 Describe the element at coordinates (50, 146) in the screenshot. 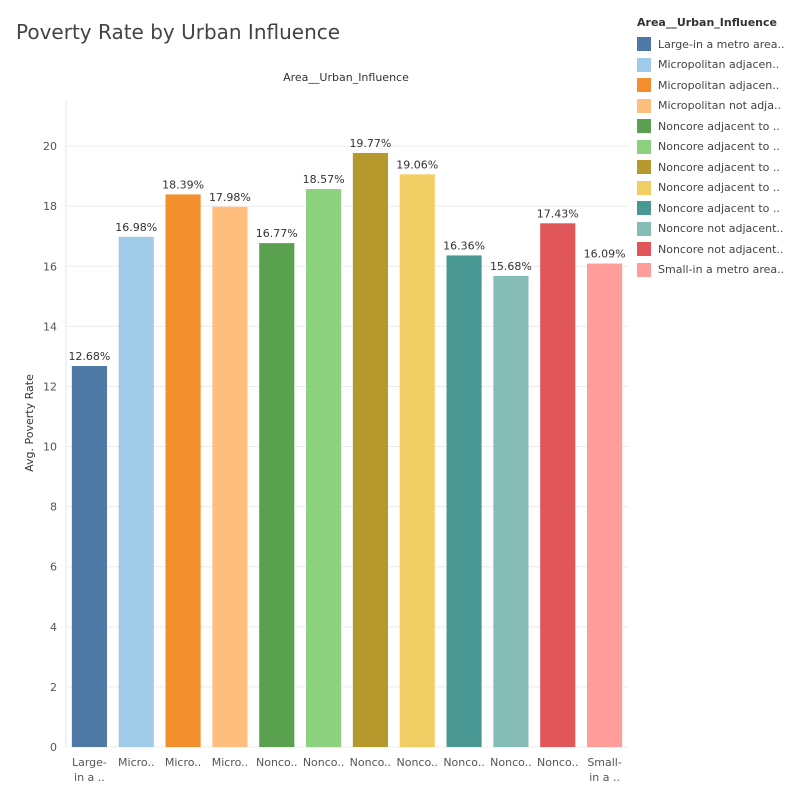

I see `y-tick-label: 20` at that location.